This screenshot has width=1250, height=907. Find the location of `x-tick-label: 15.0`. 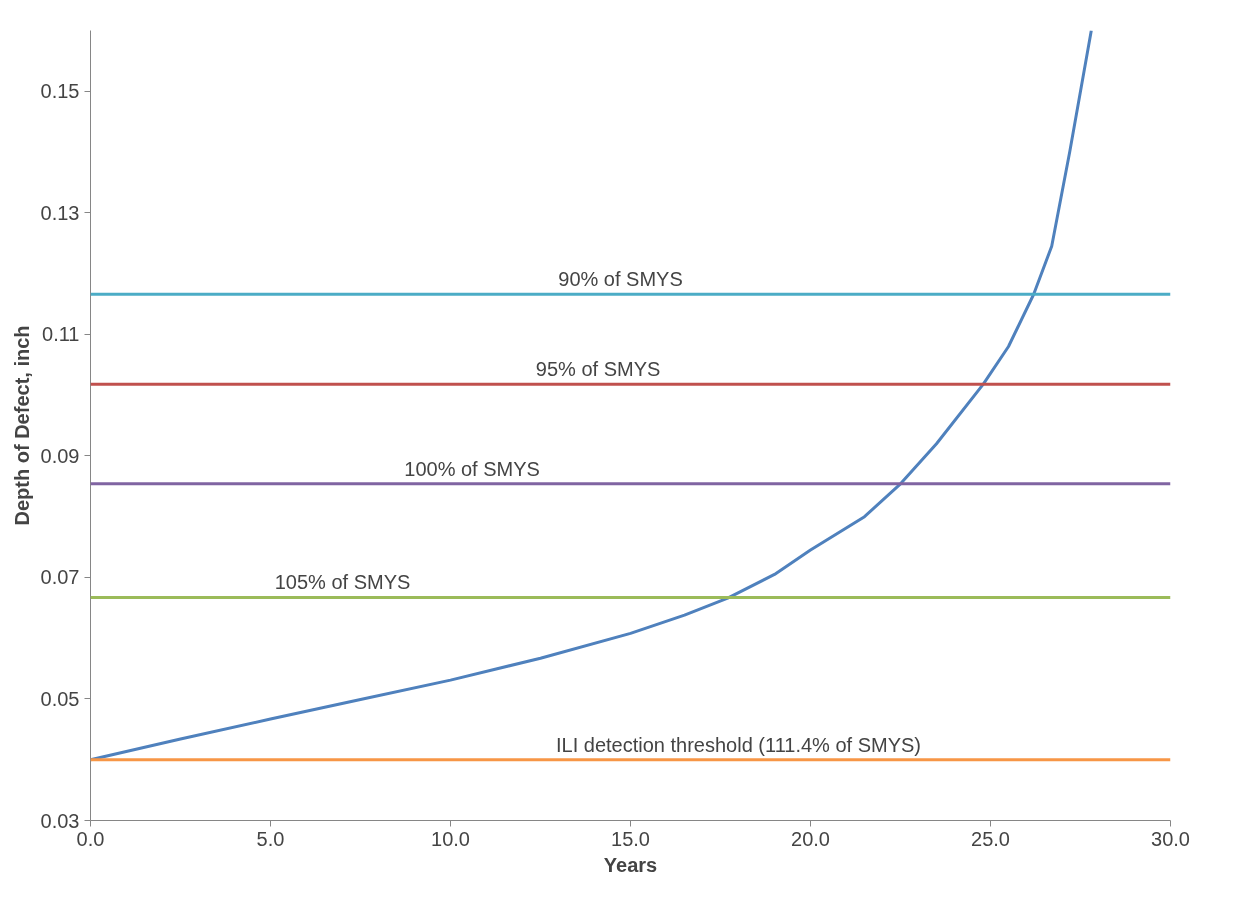

x-tick-label: 15.0 is located at coordinates (630, 838).